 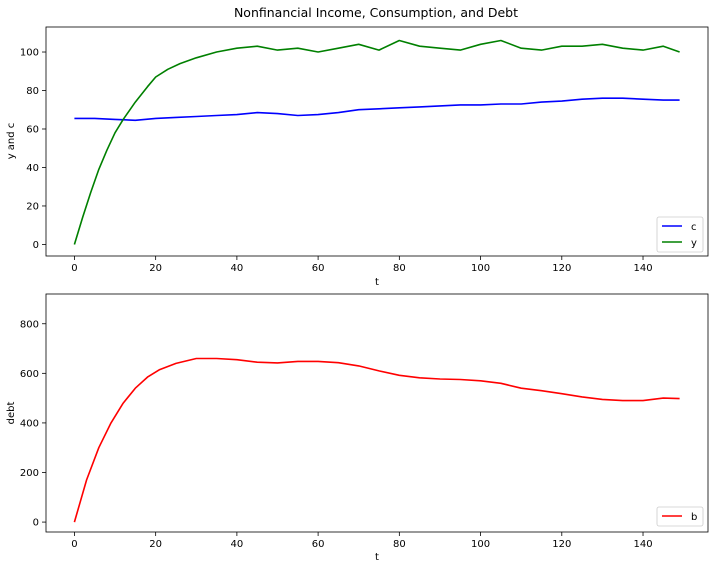 I want to click on bottom-ytick-label: 600, so click(x=29, y=374).